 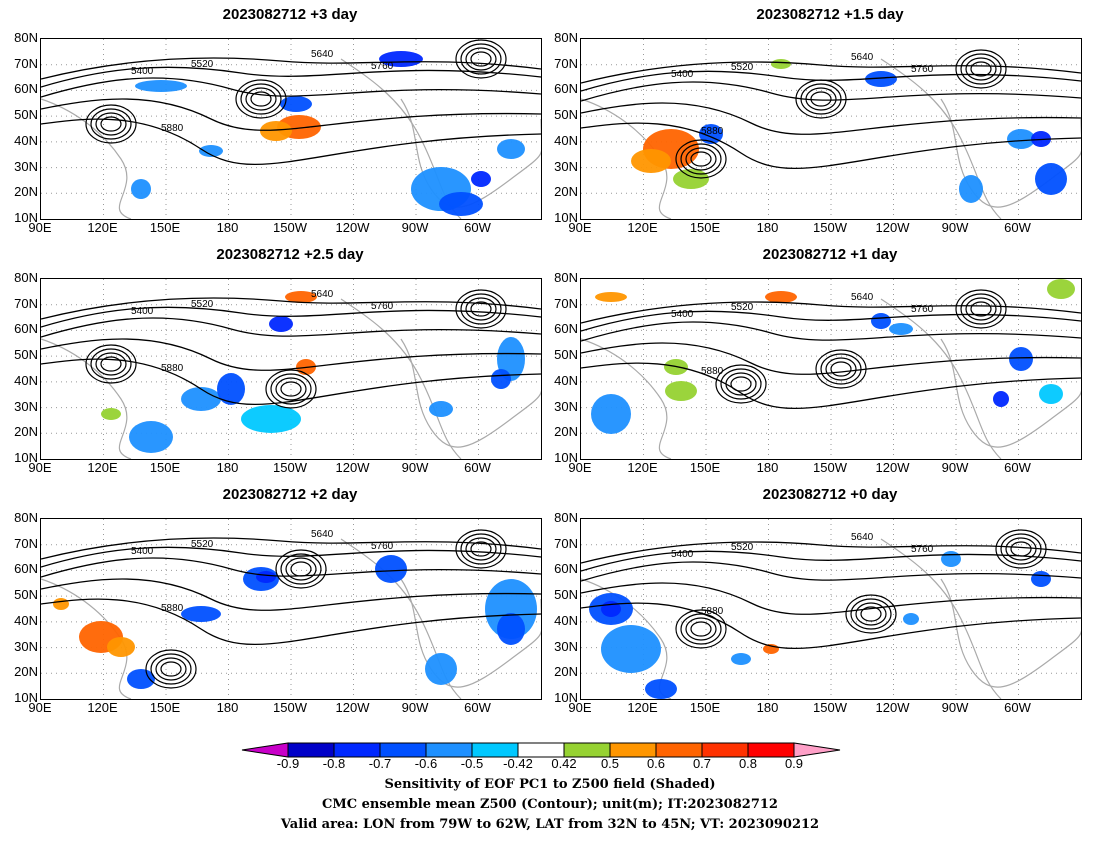 I want to click on lat-tick-label: 50N, so click(x=26, y=115).